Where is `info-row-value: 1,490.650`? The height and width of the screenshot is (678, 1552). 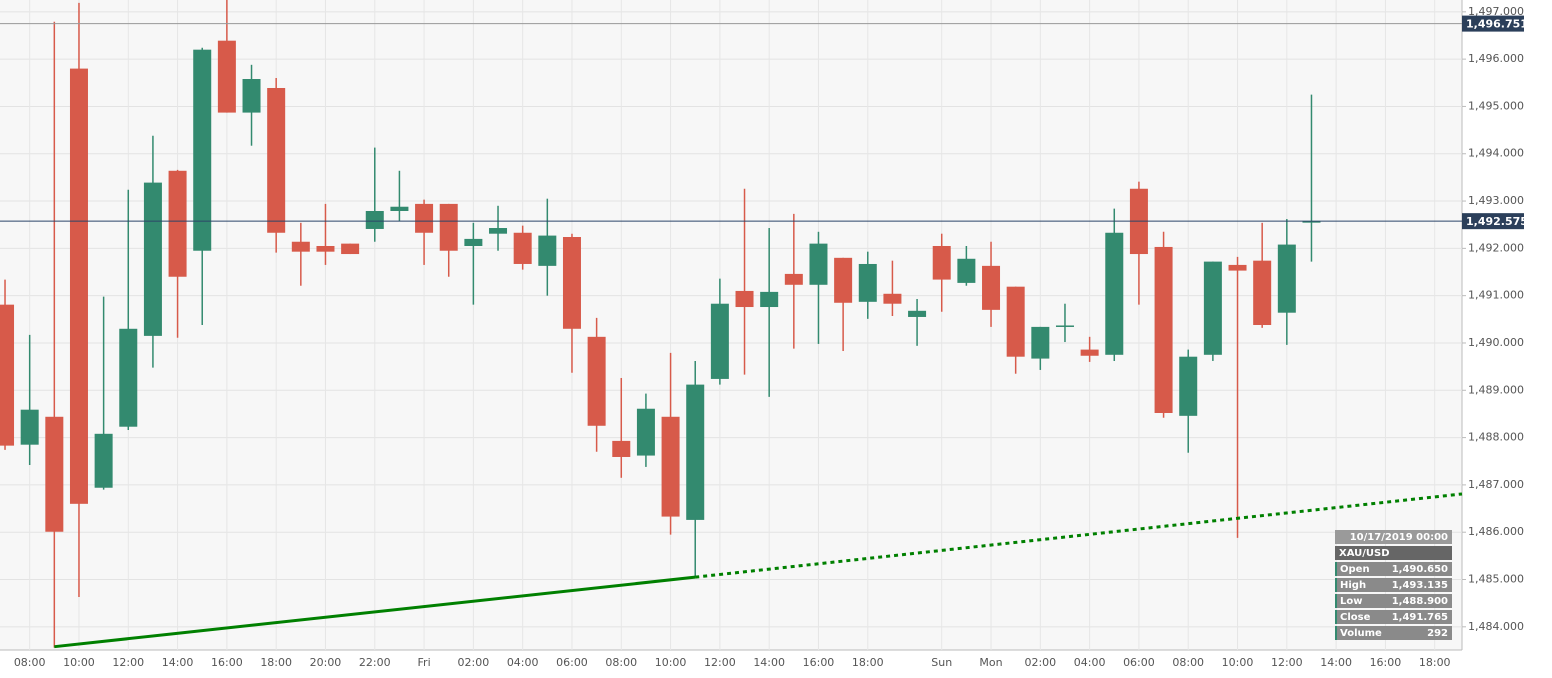 info-row-value: 1,490.650 is located at coordinates (1420, 569).